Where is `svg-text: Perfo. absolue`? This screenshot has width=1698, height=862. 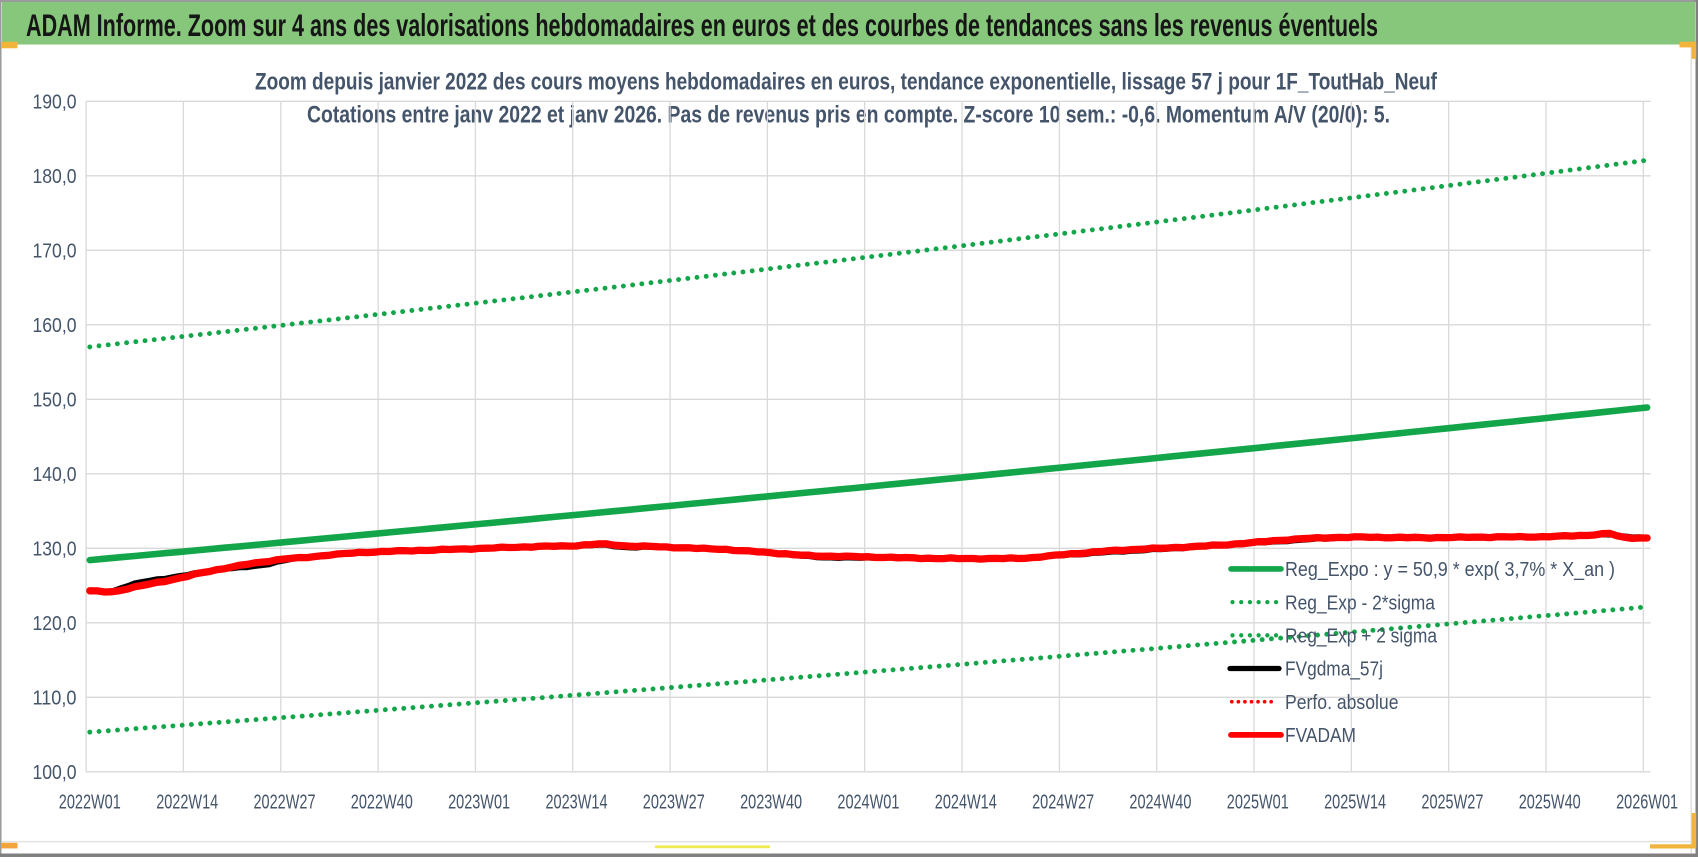
svg-text: Perfo. absolue is located at coordinates (1342, 703).